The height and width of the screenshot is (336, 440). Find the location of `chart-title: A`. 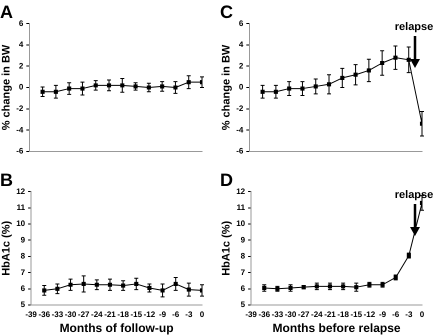

chart-title: A is located at coordinates (6, 12).